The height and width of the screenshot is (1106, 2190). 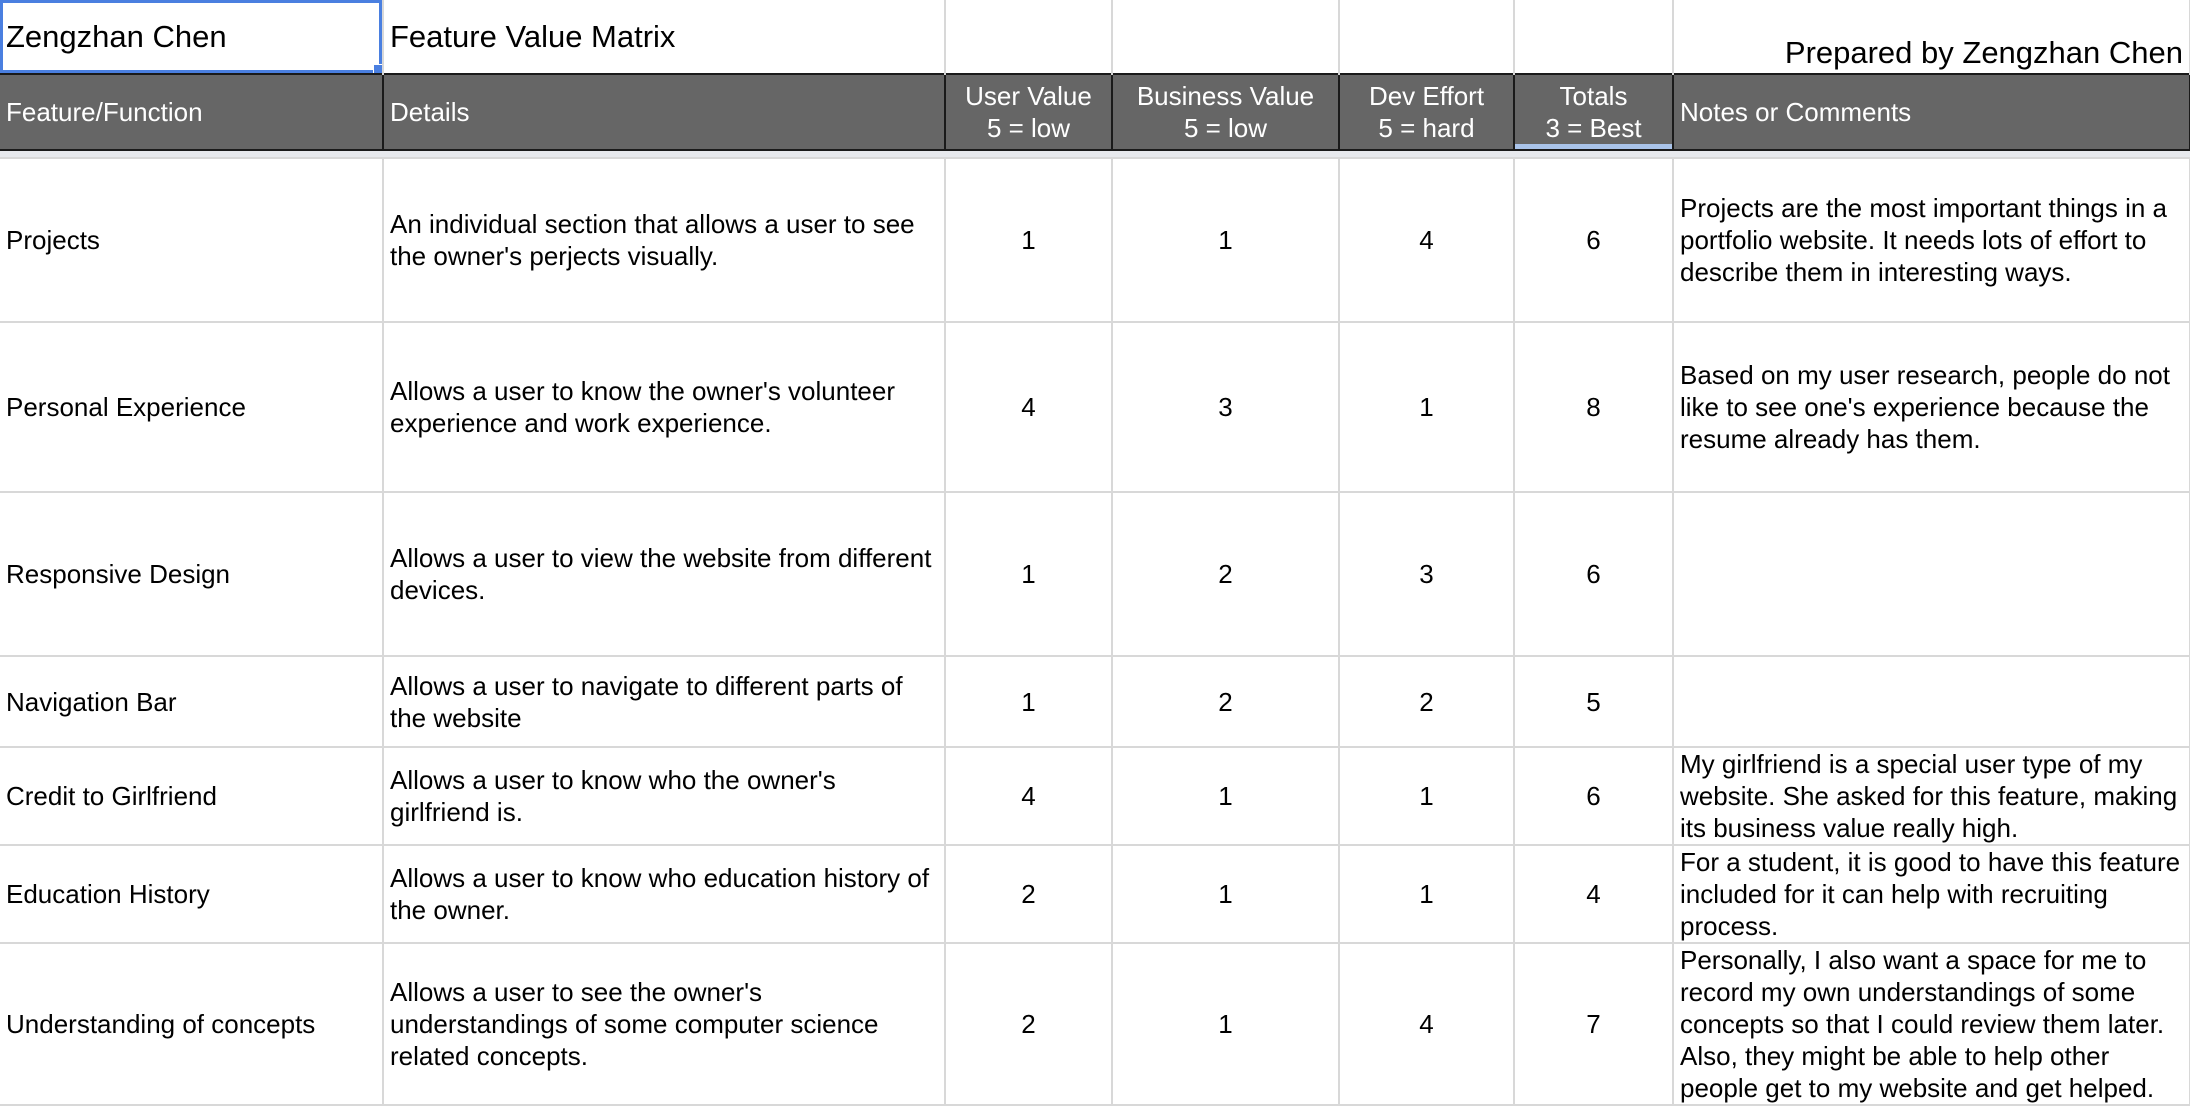 I want to click on title-cell: Feature Value Matrix, so click(x=664, y=37).